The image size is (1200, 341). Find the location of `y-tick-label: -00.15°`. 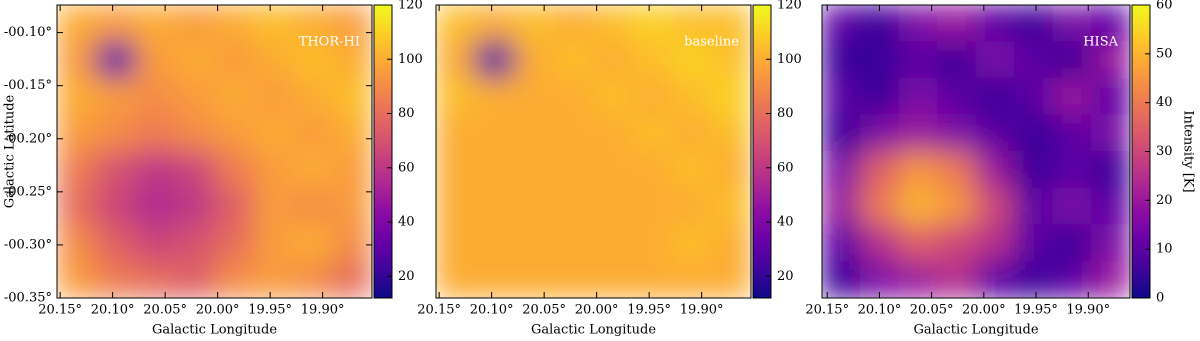

y-tick-label: -00.15° is located at coordinates (28, 85).